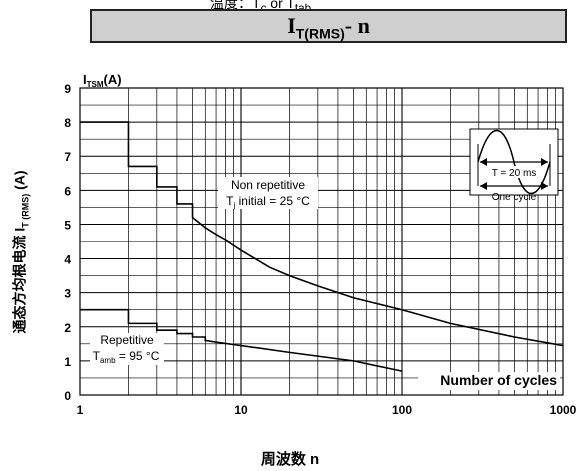 This screenshot has width=580, height=471. I want to click on x-tick-label: 10, so click(241, 410).